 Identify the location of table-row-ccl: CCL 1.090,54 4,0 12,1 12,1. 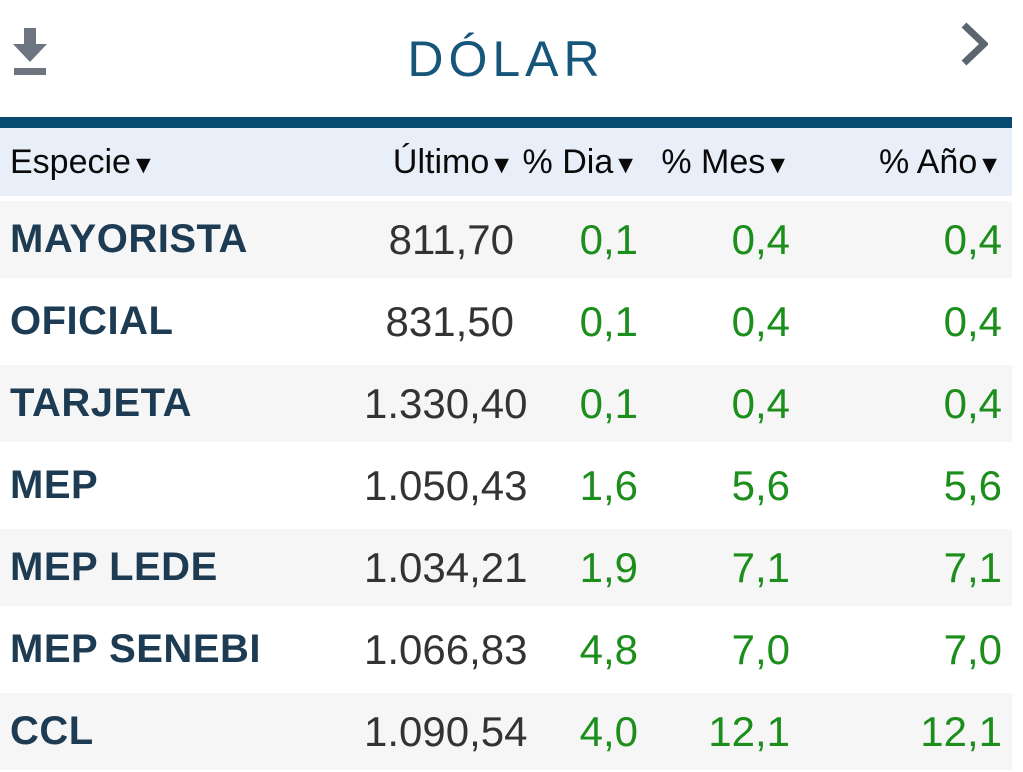
(506, 731).